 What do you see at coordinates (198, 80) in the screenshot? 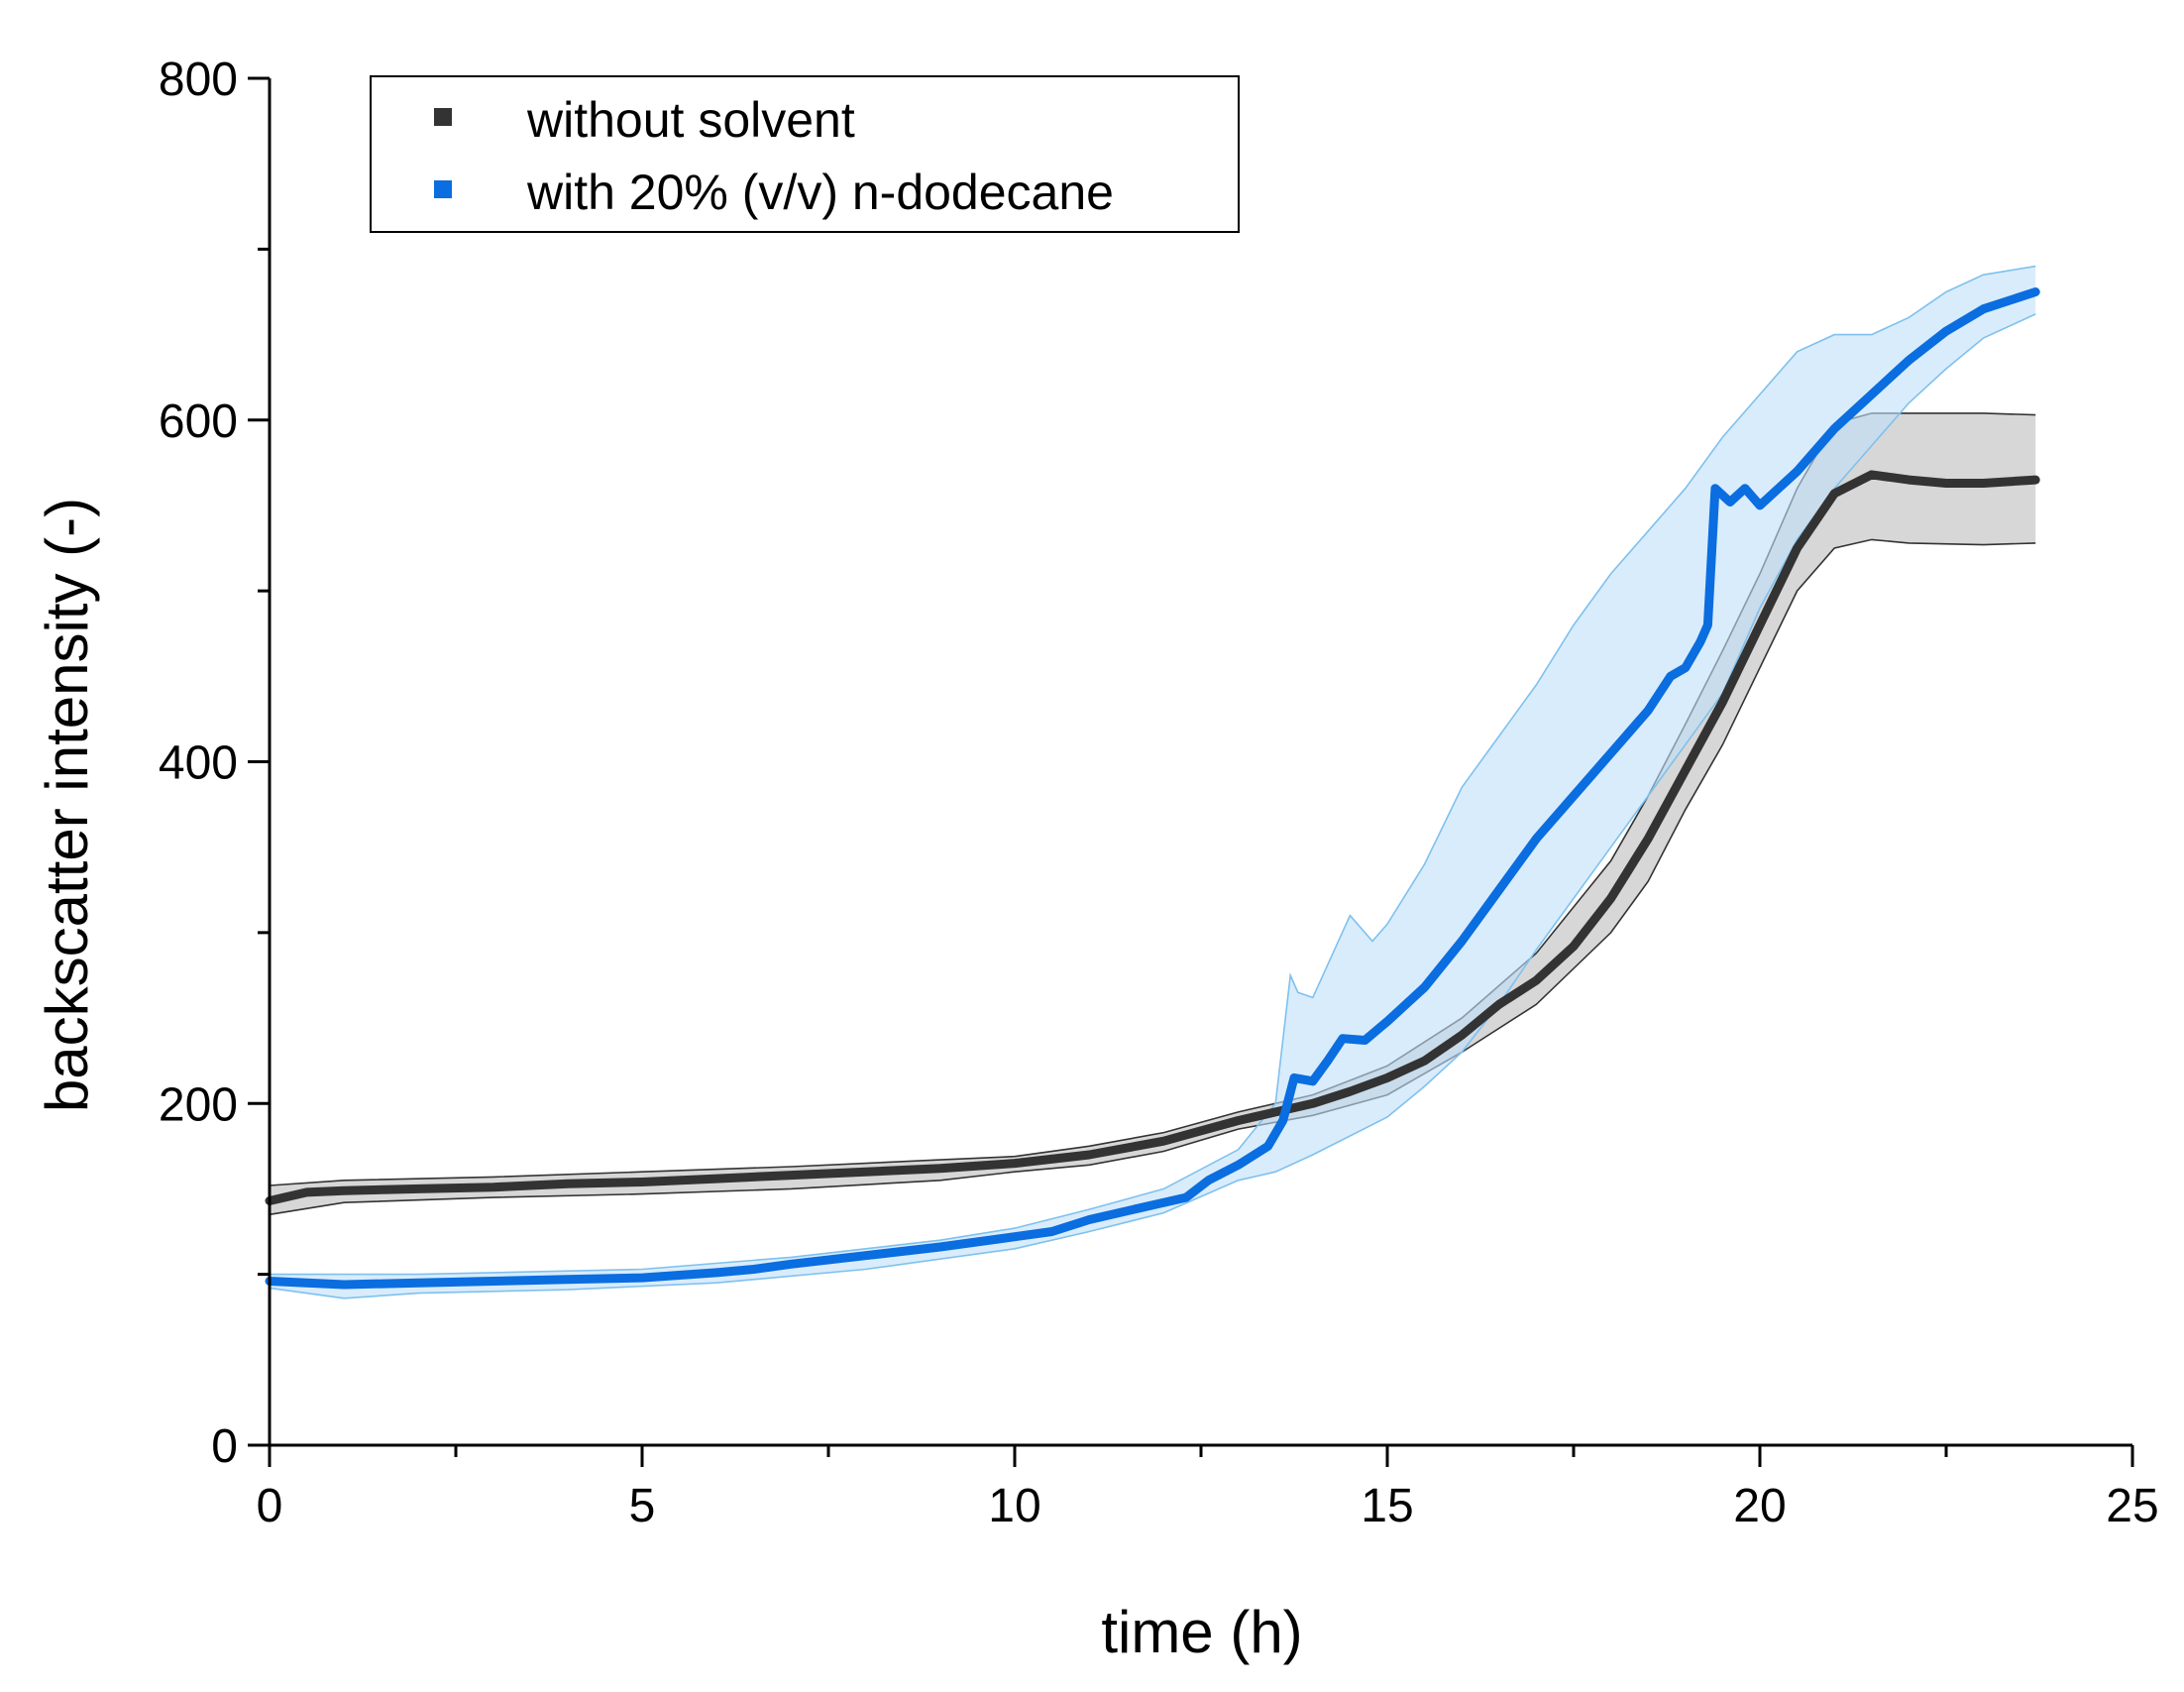
I see `y-tick-label: 800` at bounding box center [198, 80].